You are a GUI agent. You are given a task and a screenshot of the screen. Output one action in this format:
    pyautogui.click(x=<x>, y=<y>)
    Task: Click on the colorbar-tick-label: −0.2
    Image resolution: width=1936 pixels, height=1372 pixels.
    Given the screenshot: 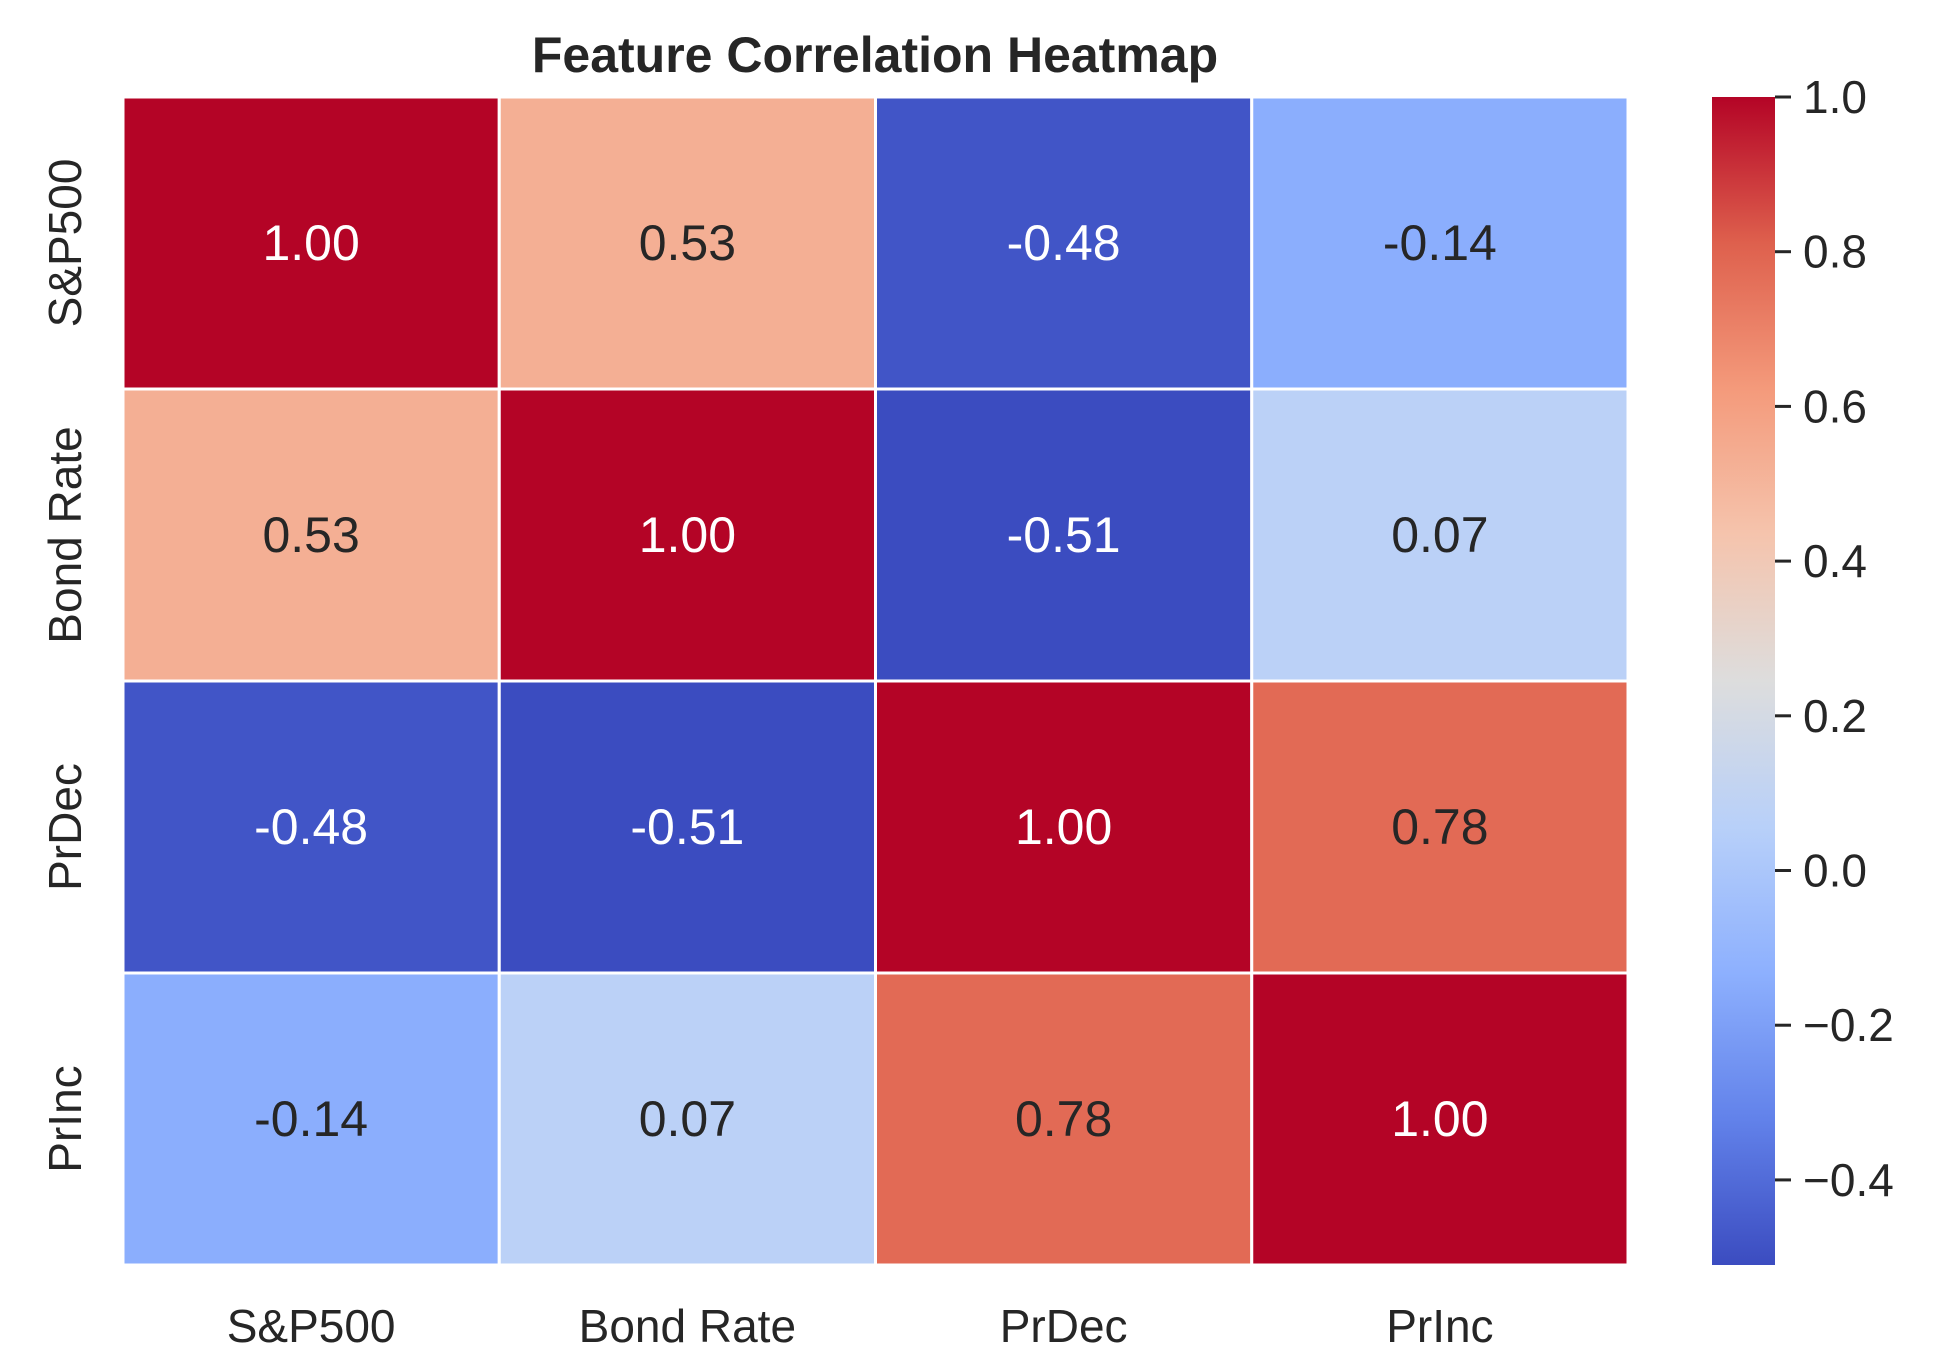 What is the action you would take?
    pyautogui.click(x=1848, y=1025)
    